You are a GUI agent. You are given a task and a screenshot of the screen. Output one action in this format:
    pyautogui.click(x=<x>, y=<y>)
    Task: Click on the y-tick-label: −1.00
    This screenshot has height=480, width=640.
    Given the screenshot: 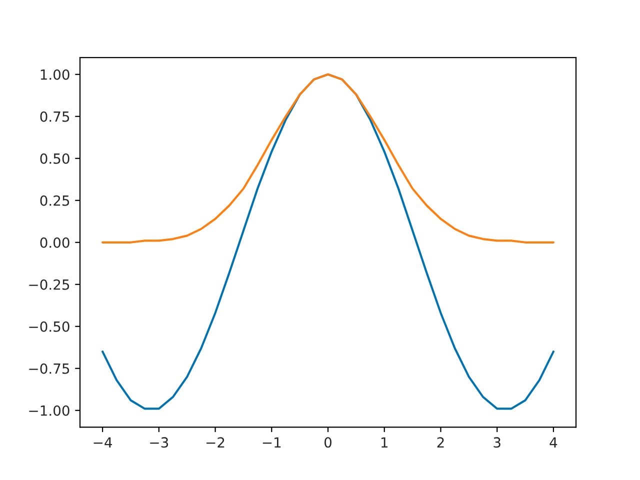 What is the action you would take?
    pyautogui.click(x=49, y=410)
    